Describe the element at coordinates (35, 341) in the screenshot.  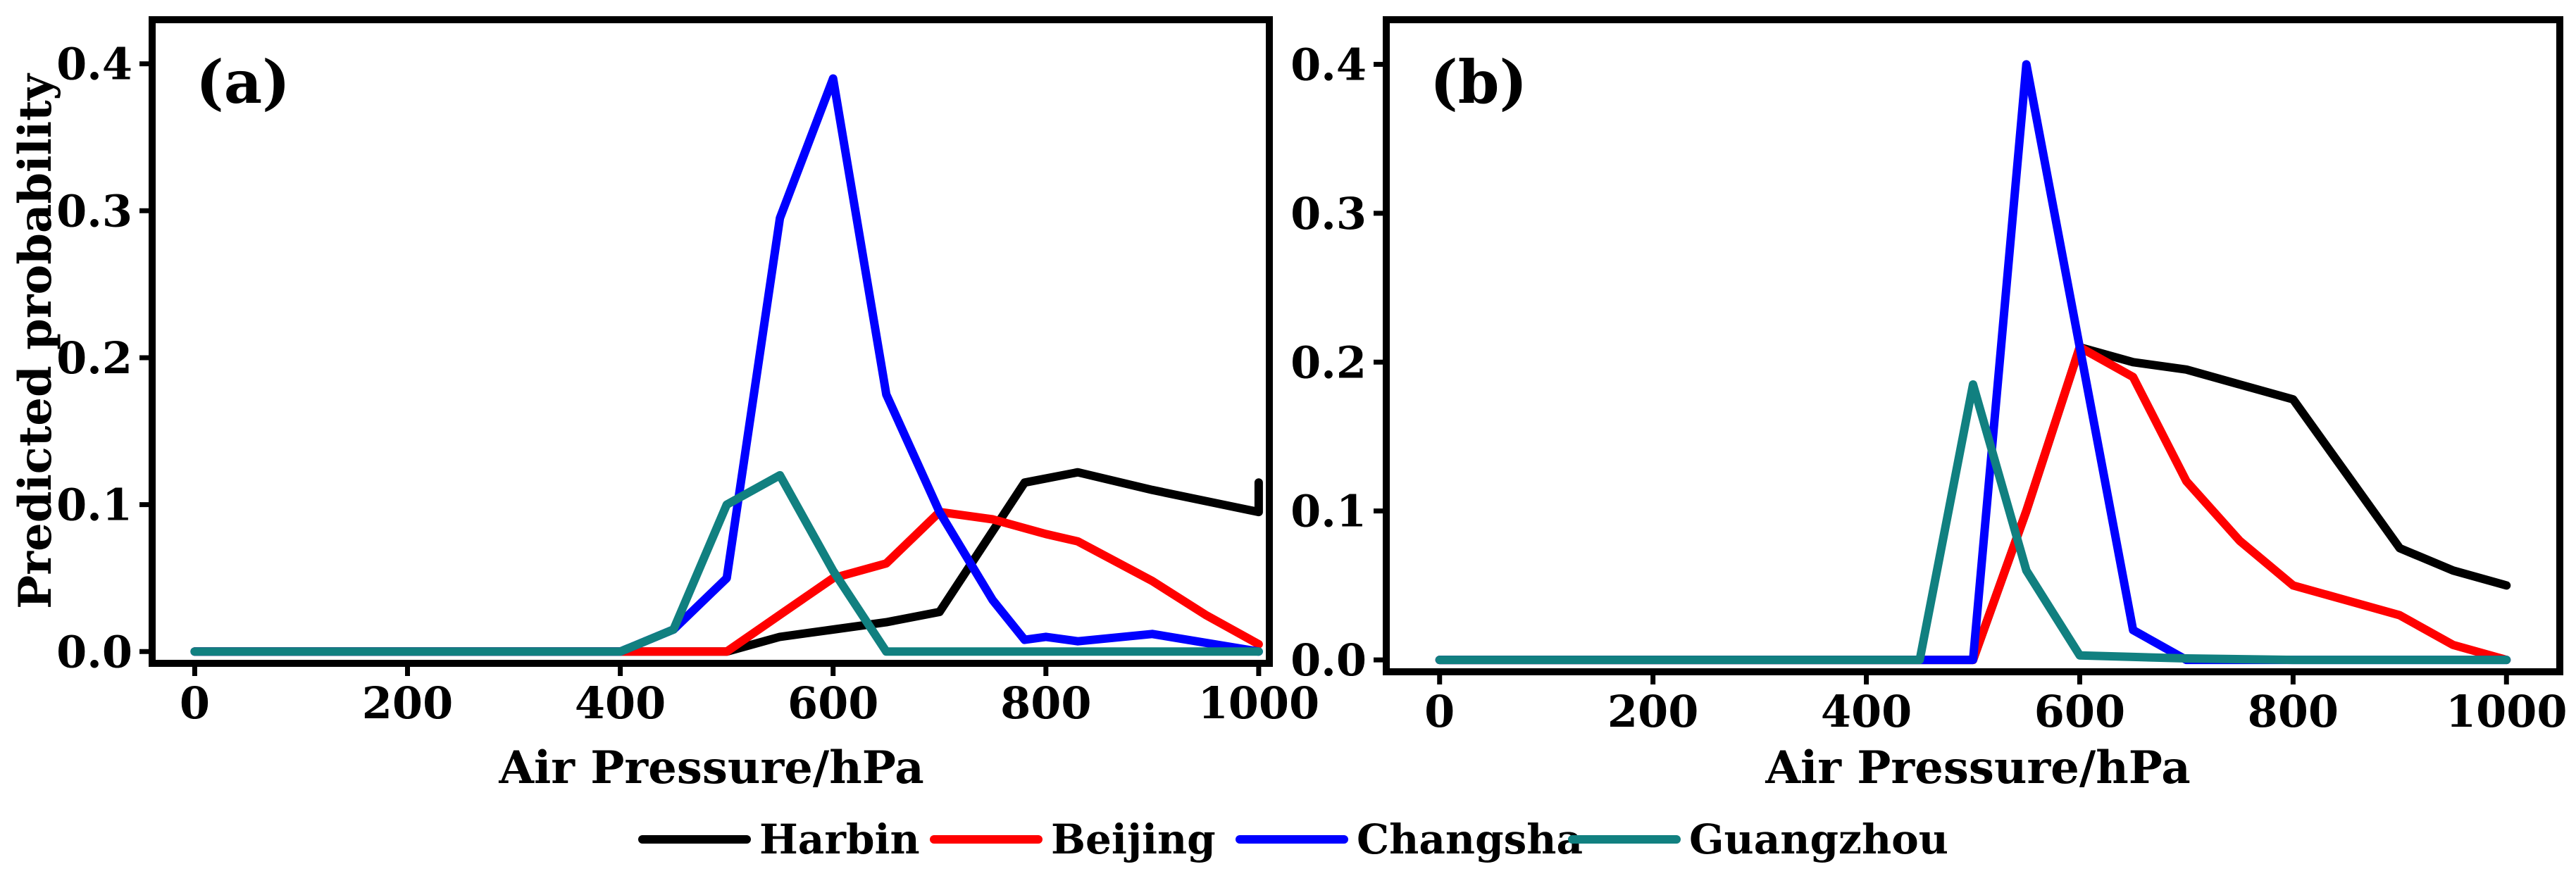
I see `y-axis-title: Predicted probability` at that location.